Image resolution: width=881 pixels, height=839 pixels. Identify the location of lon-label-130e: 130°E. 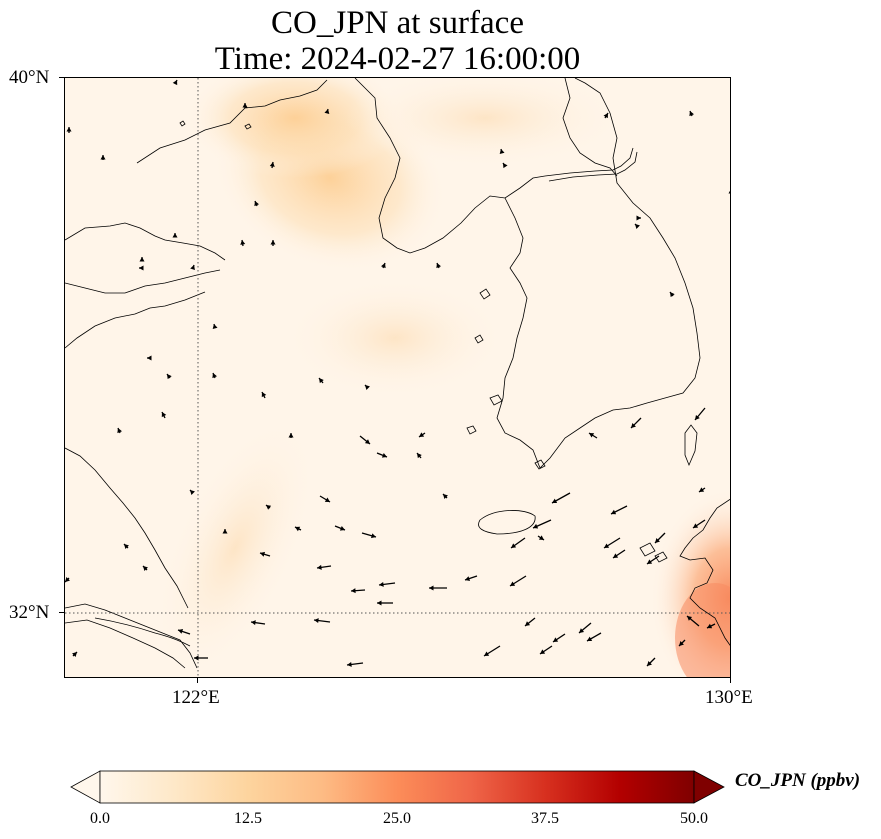
(729, 697).